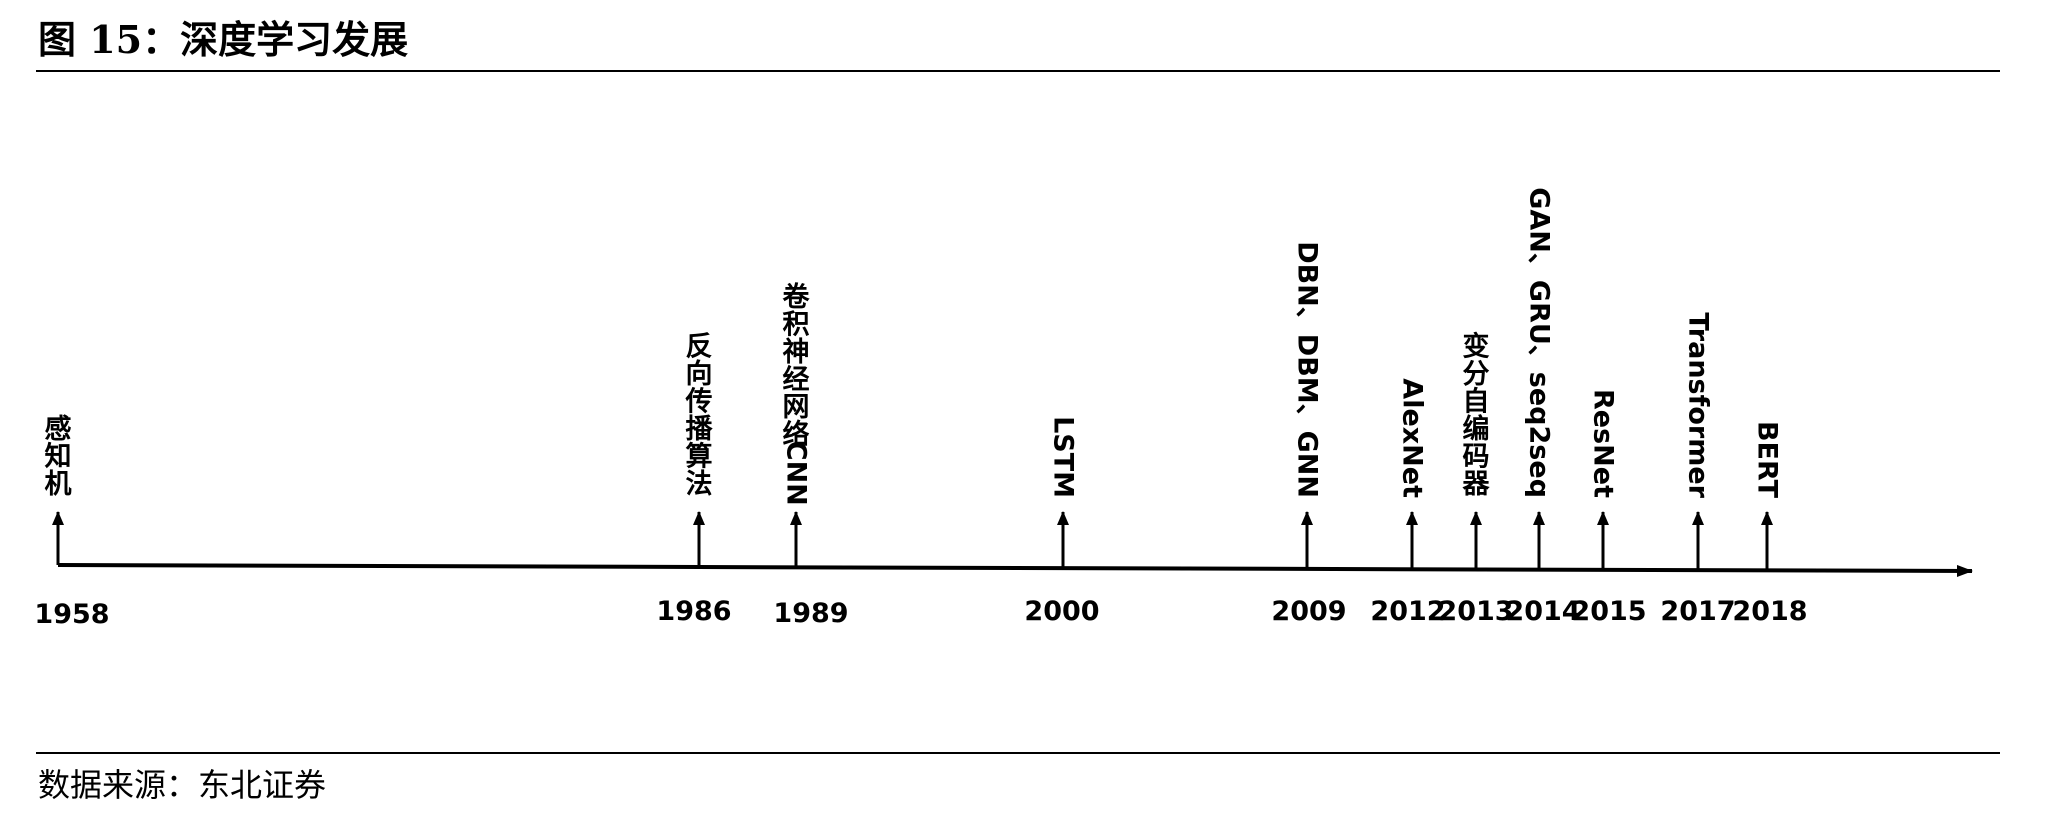  Describe the element at coordinates (810, 613) in the screenshot. I see `year-label-1989: 1989` at that location.